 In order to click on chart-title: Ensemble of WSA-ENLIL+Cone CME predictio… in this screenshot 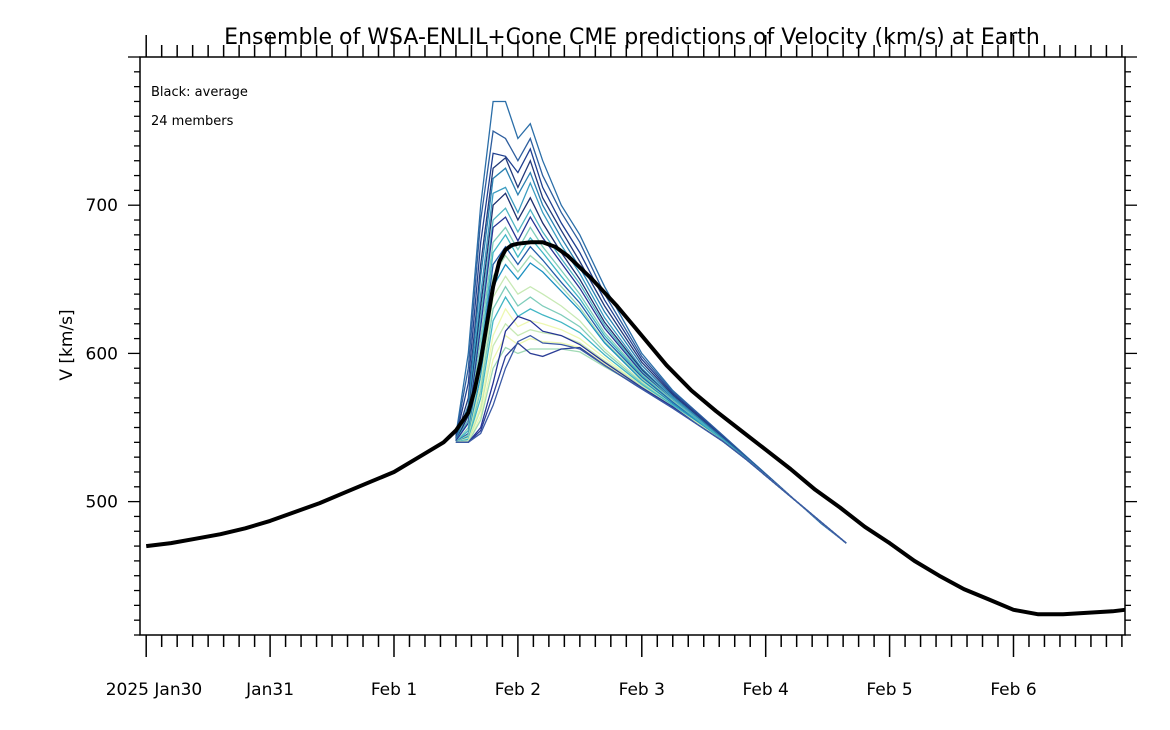, I will do `click(632, 37)`.